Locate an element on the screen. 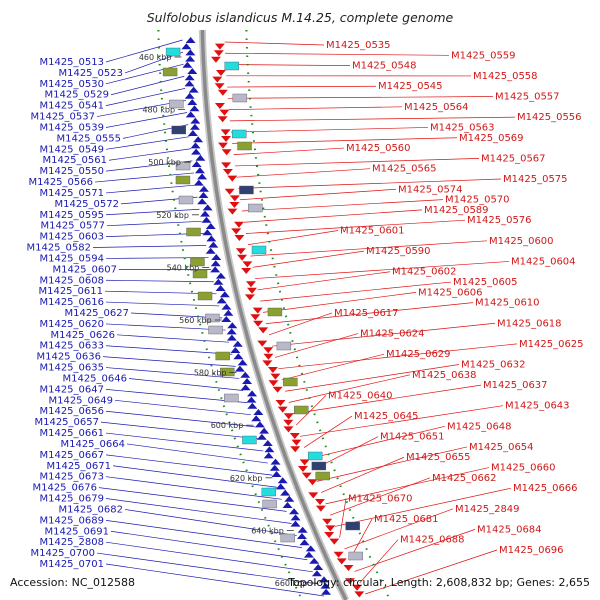 The height and width of the screenshot is (600, 600). gene-label-right: M1425_0563 is located at coordinates (462, 127).